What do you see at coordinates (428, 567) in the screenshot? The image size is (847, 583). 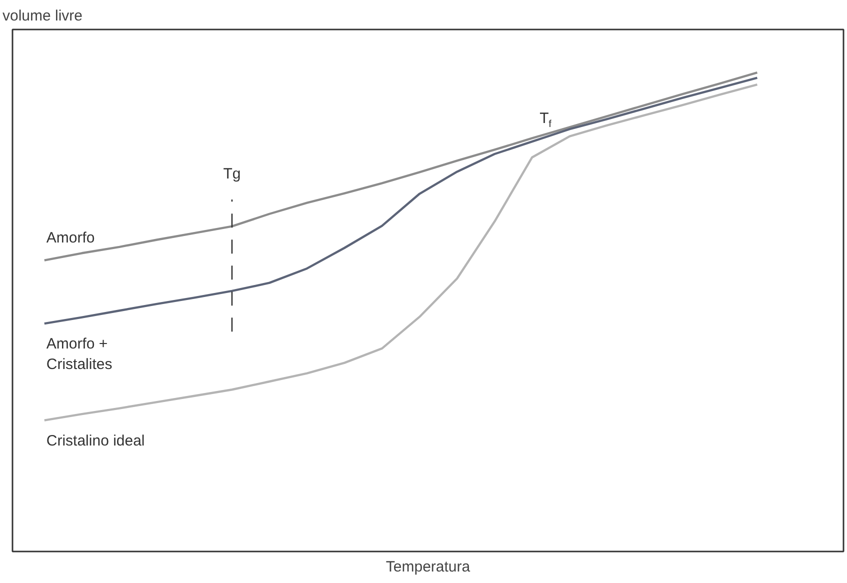 I see `x-axis-title: Temperatura` at bounding box center [428, 567].